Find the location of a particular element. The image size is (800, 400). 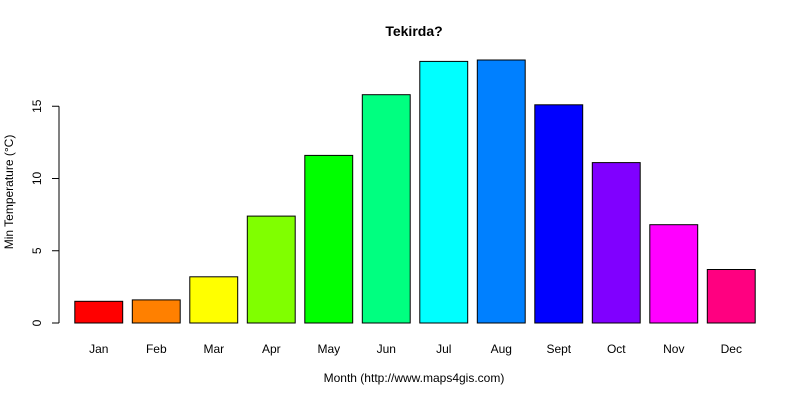

bar-jul is located at coordinates (444, 192).